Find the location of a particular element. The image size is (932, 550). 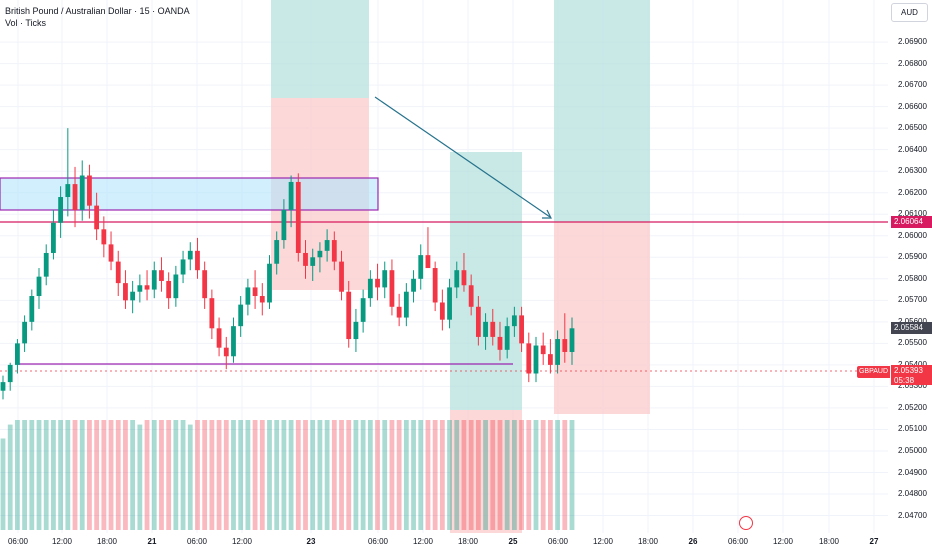

price-tick-label: 2.05500 is located at coordinates (912, 343).